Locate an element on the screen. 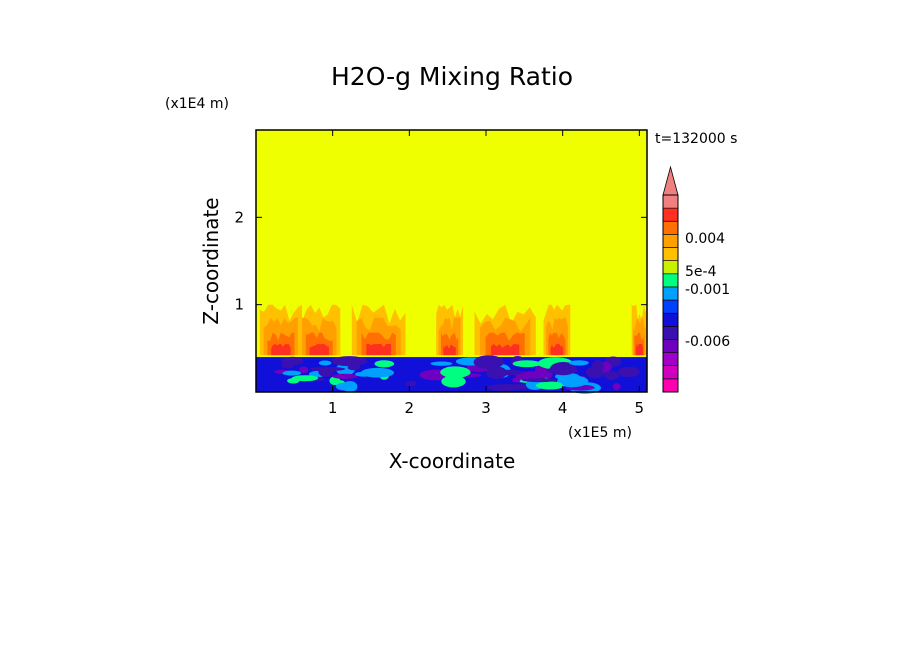 The image size is (904, 654). x-tick-label: 4 is located at coordinates (563, 408).